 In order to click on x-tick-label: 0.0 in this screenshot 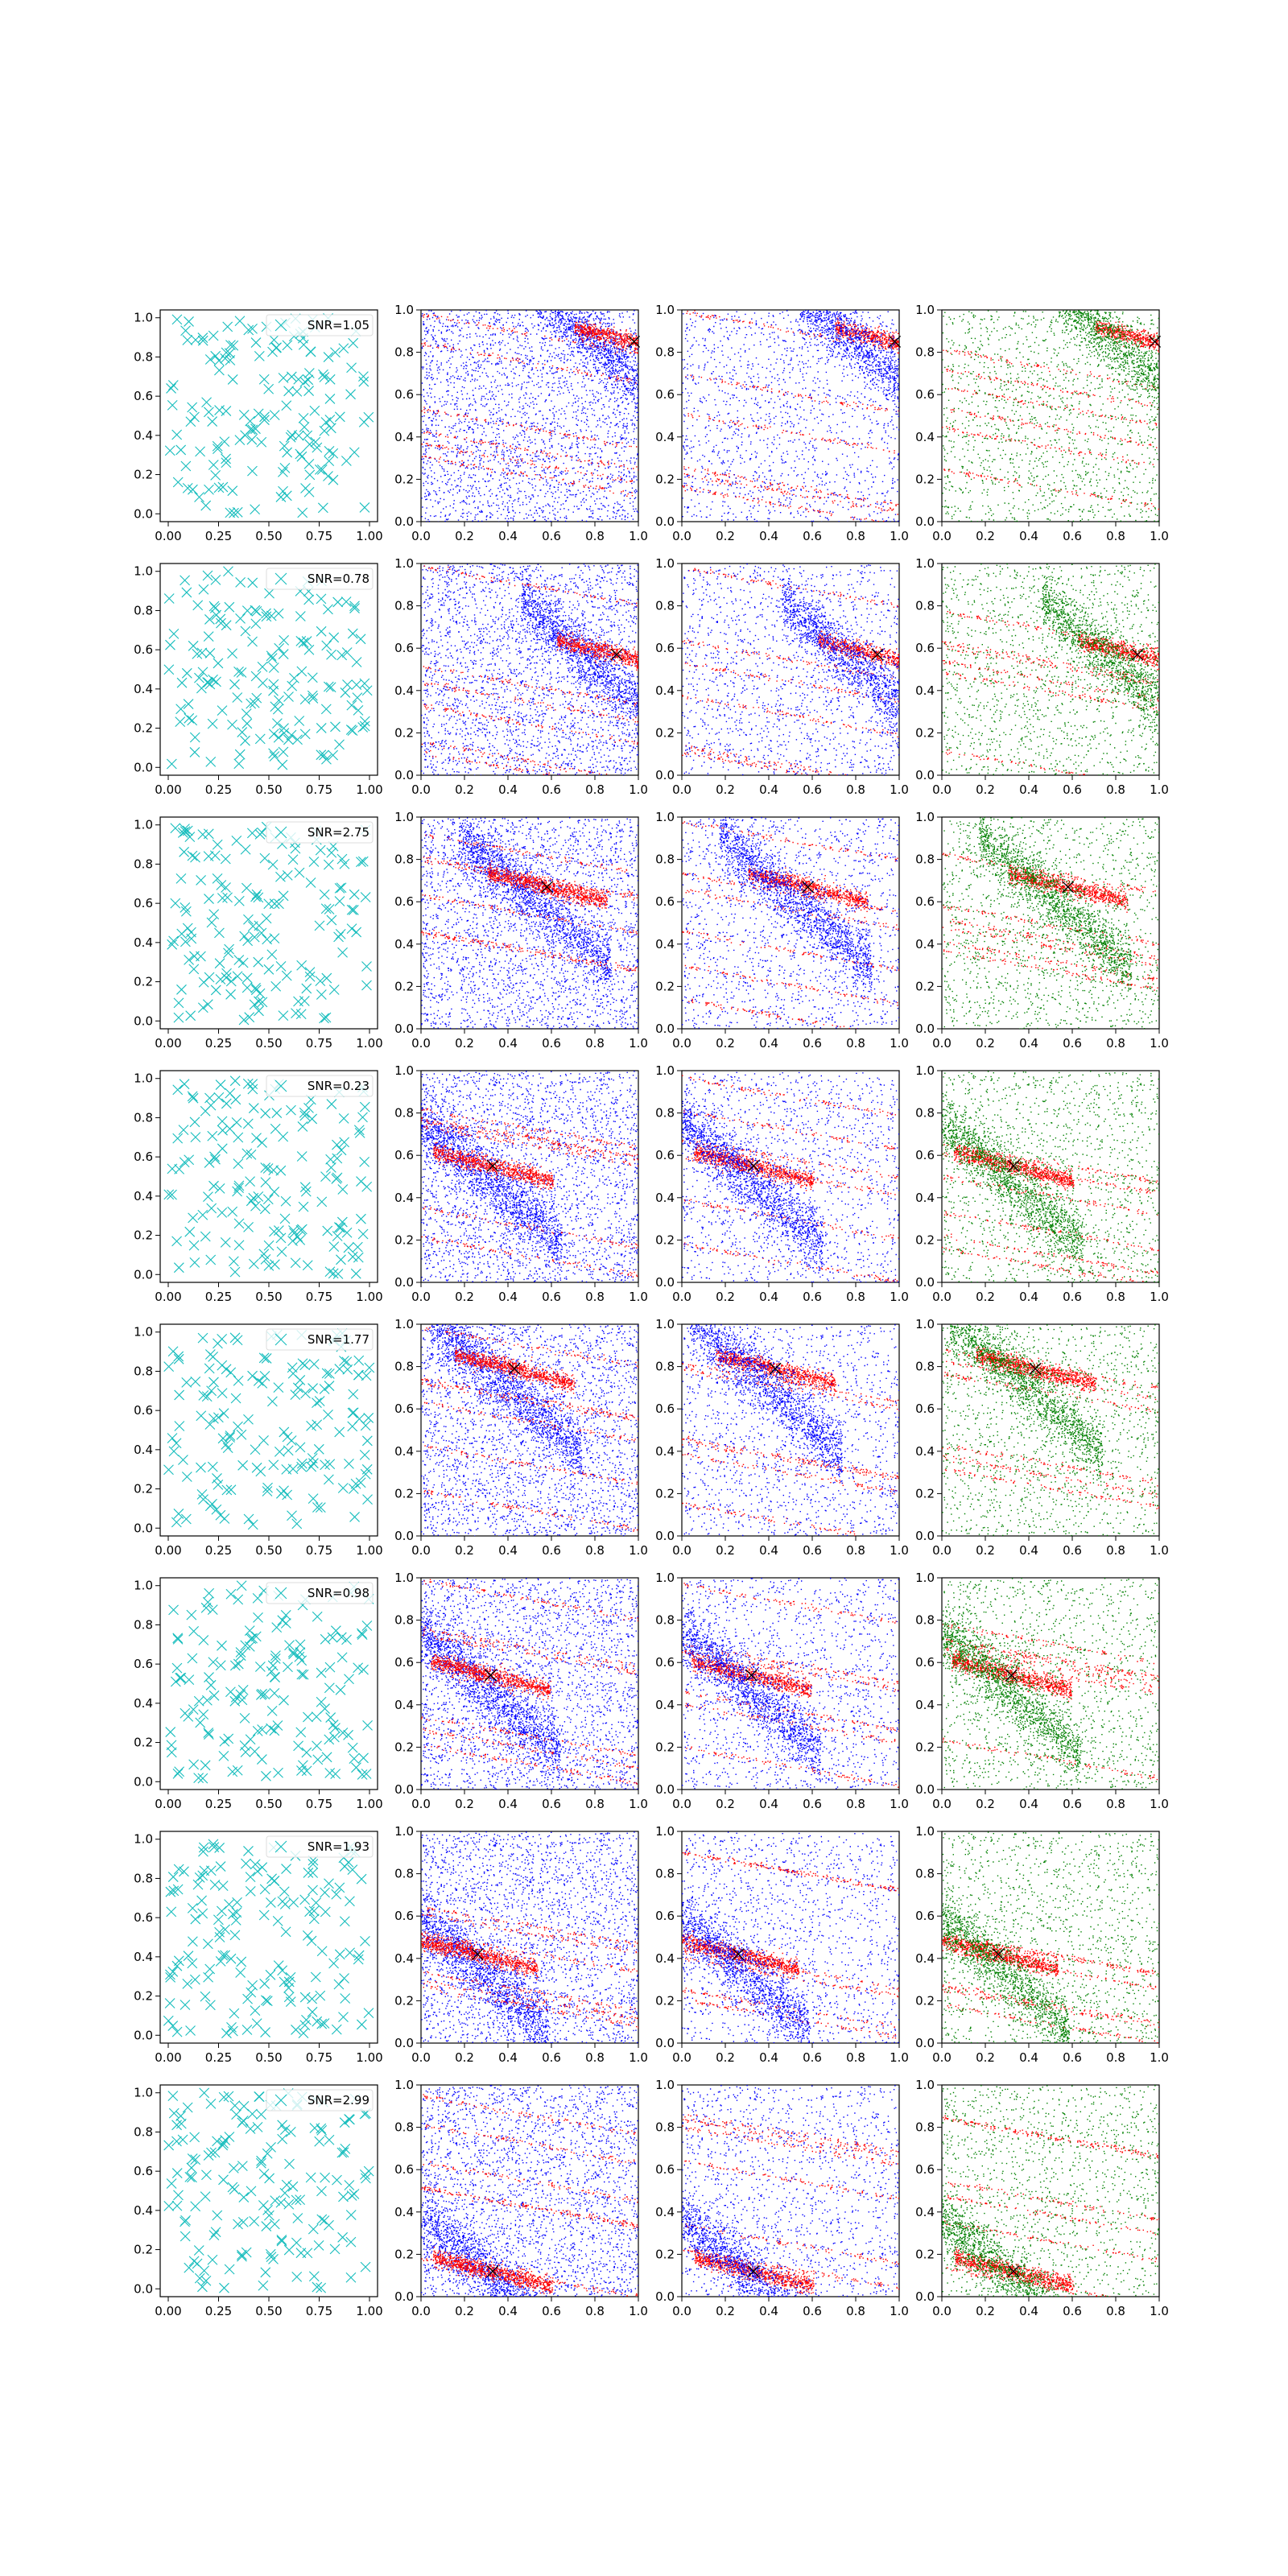, I will do `click(681, 2057)`.